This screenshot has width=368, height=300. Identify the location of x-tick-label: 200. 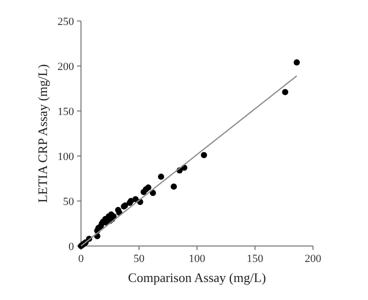
(313, 259).